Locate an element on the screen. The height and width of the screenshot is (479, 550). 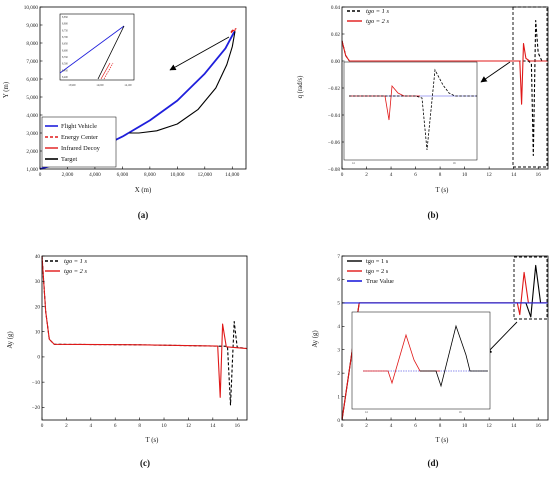
y-tick-label: 1,000 is located at coordinates (32, 170).